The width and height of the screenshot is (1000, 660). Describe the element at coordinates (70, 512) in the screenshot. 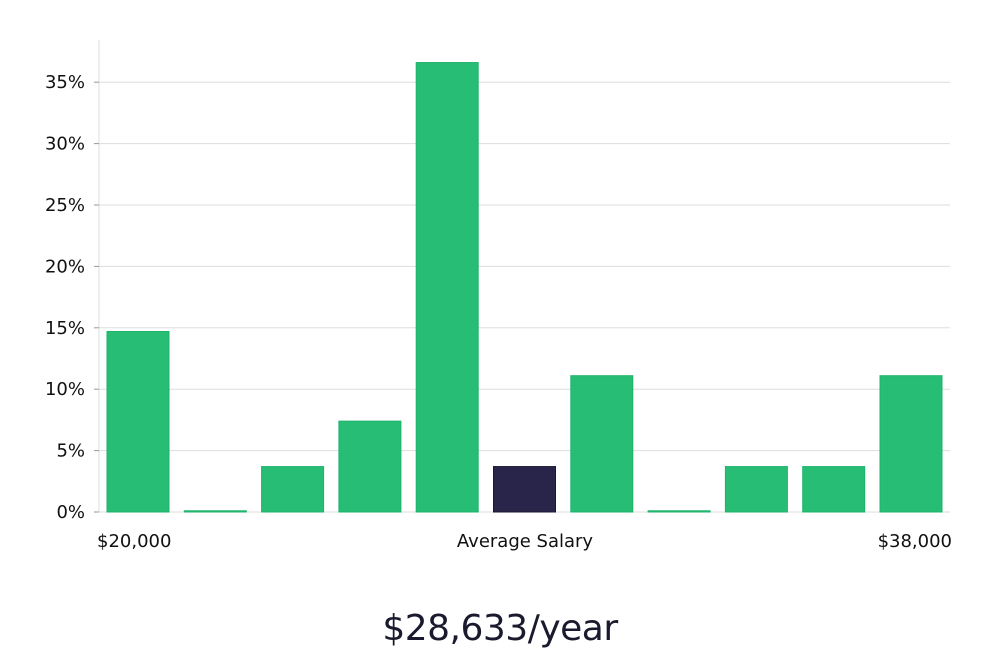

I see `y-tick-label: 0%` at that location.